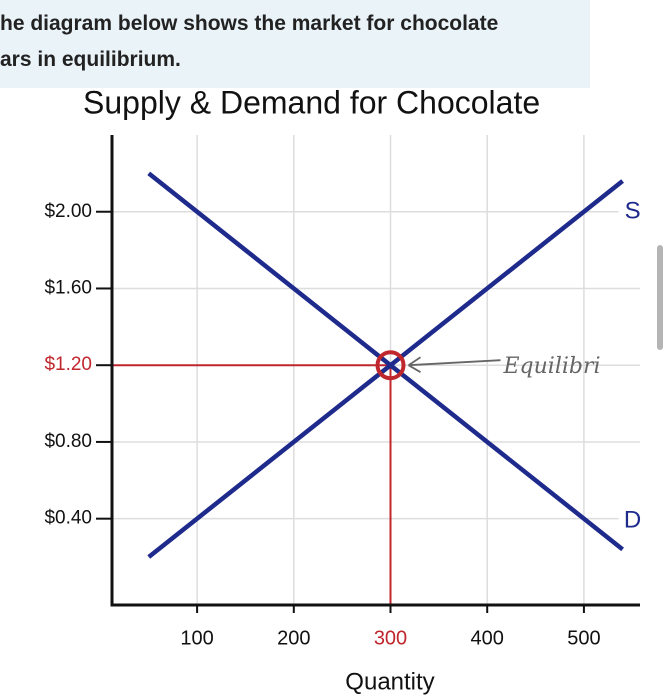  What do you see at coordinates (311, 102) in the screenshot?
I see `chart-title: Supply & Demand for Chocolate` at bounding box center [311, 102].